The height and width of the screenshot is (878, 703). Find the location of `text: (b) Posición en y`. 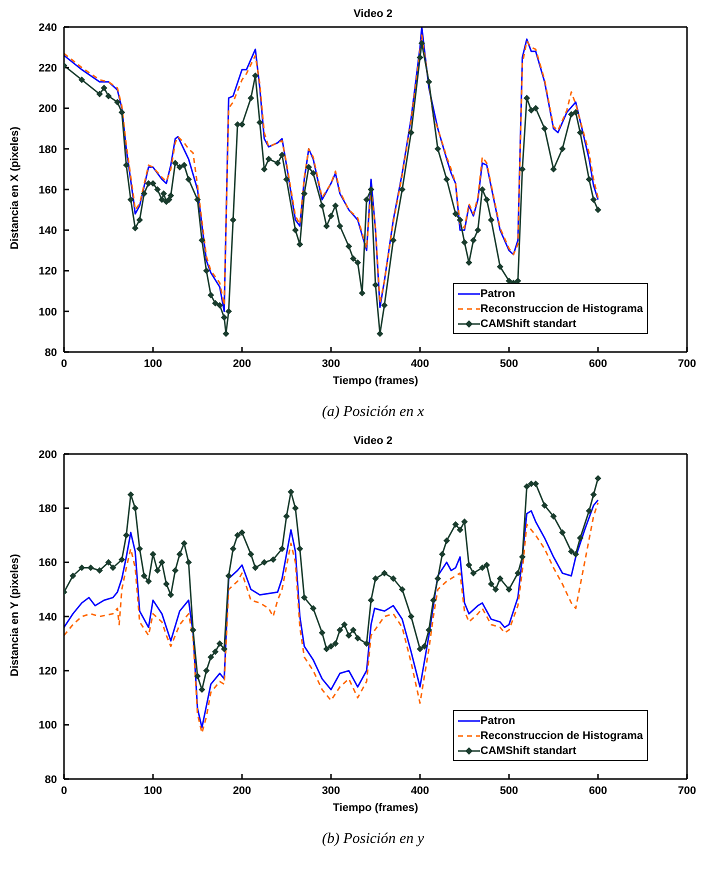

text: (b) Posición en y is located at coordinates (373, 839).